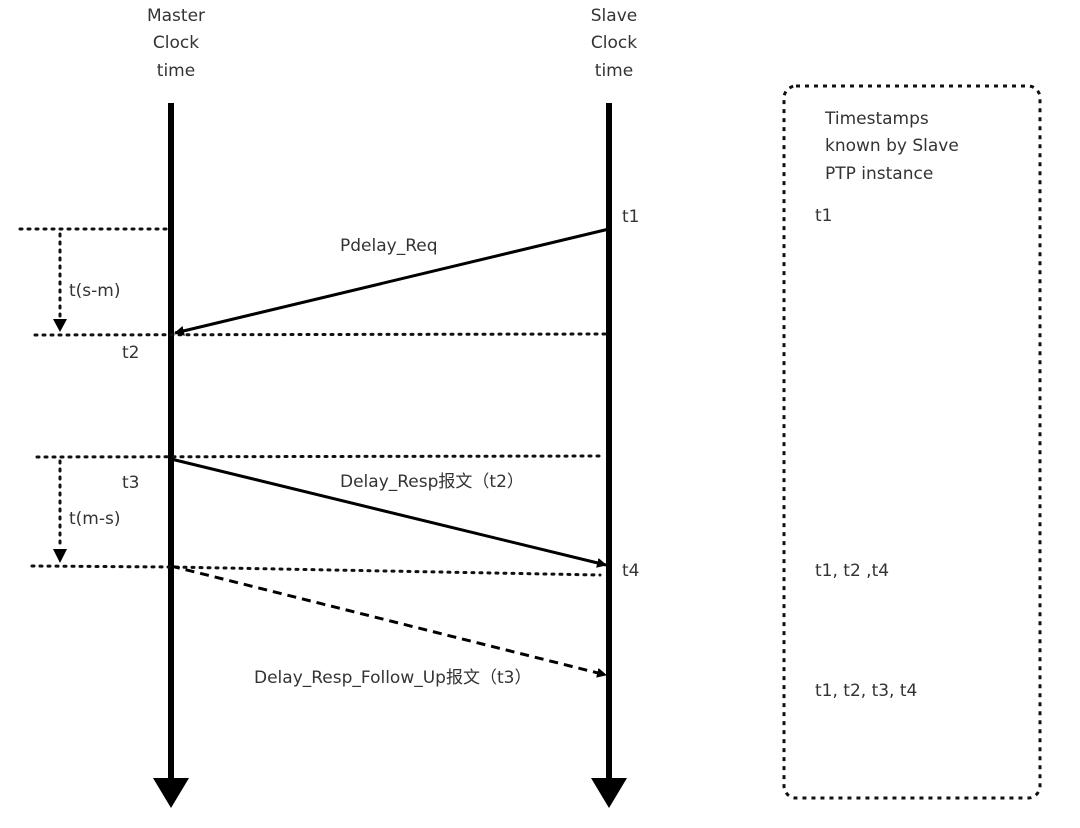 The width and height of the screenshot is (1080, 828). Describe the element at coordinates (432, 482) in the screenshot. I see `delay-resp-label: Delay_Resp报文（t2）` at that location.